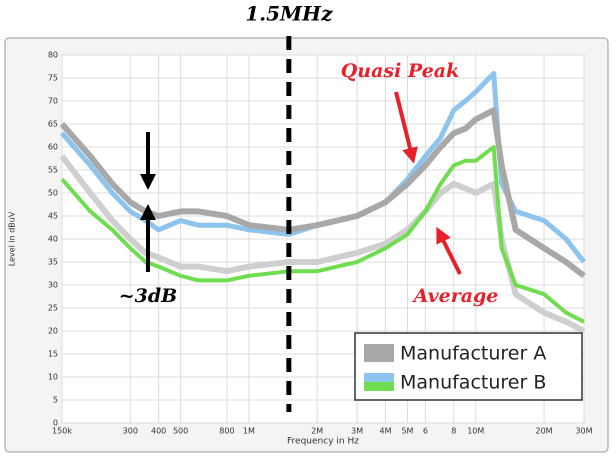 Image resolution: width=616 pixels, height=456 pixels. Describe the element at coordinates (407, 431) in the screenshot. I see `x-tick-label: 5M` at that location.